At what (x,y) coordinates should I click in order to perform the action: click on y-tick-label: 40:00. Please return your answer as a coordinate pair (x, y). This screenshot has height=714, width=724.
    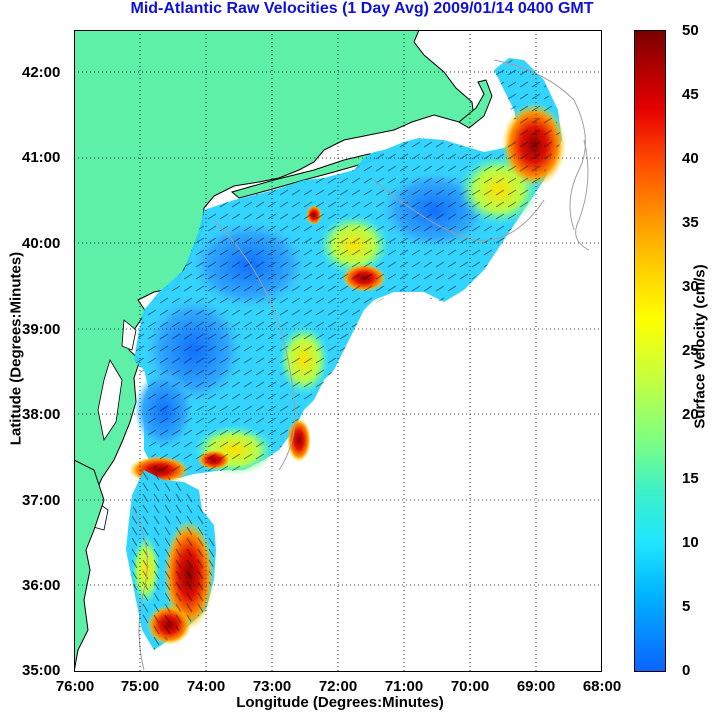
    Looking at the image, I should click on (41, 243).